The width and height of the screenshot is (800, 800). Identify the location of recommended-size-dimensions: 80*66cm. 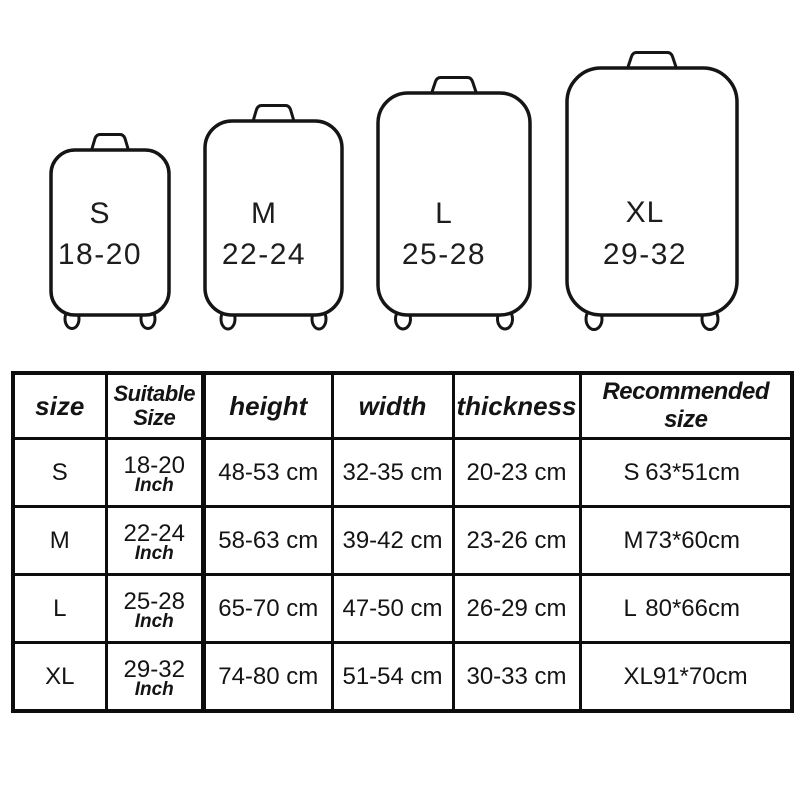
(692, 608).